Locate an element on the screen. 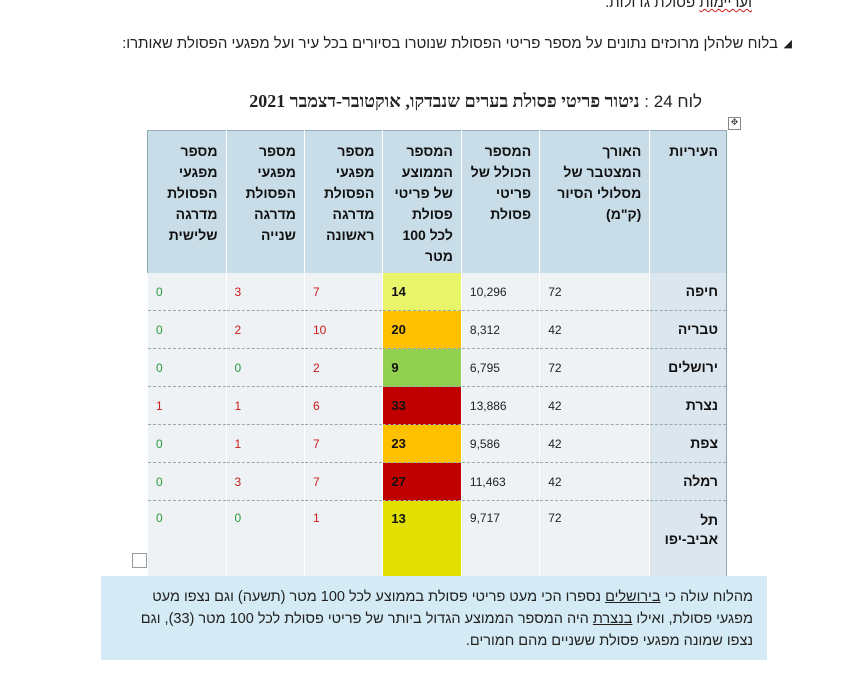  total-cell: 13,886 is located at coordinates (500, 405).